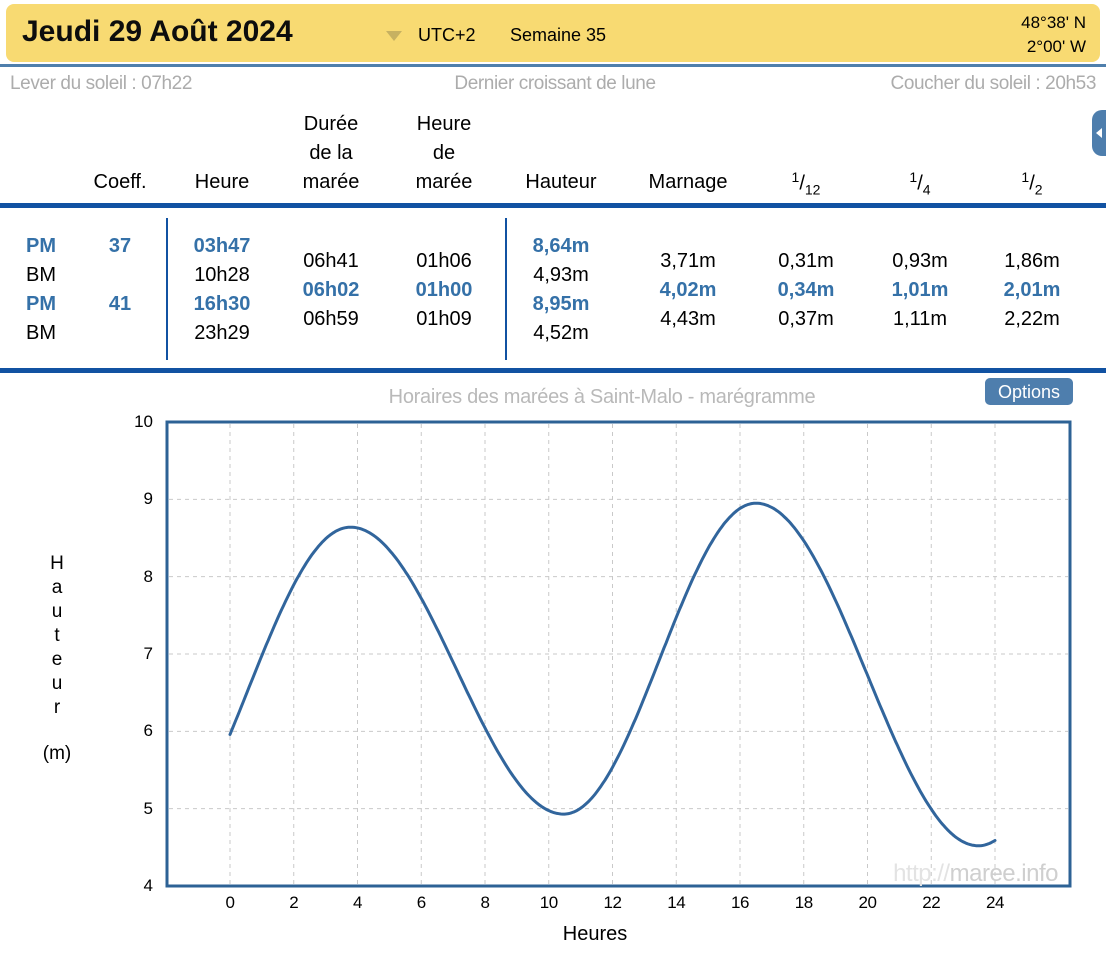 This screenshot has width=1106, height=964. Describe the element at coordinates (1038, 189) in the screenshot. I see `fraction-denominator: 2` at that location.